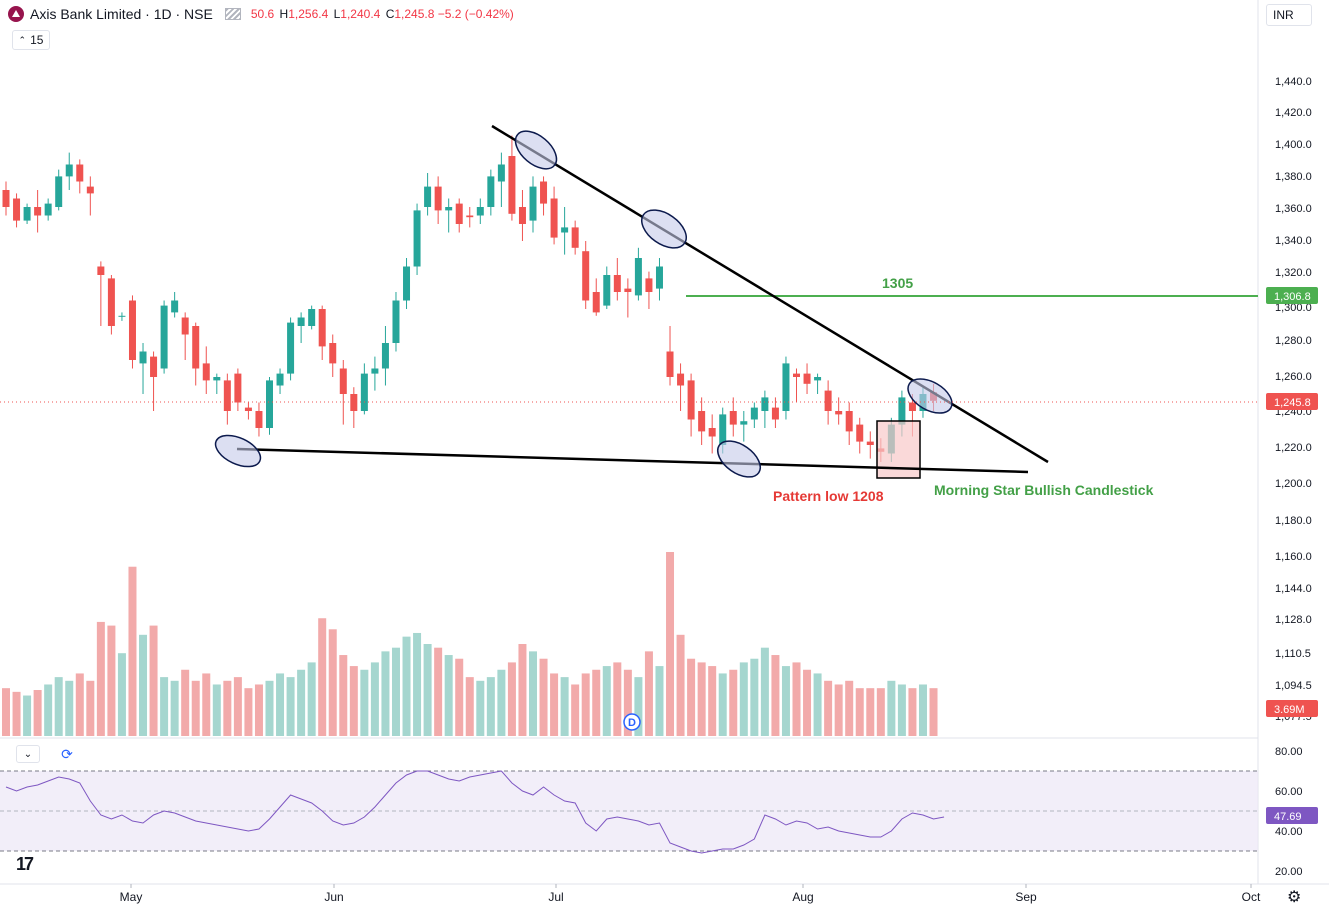  What do you see at coordinates (121, 14) in the screenshot?
I see `symbol-title: Axis Bank Limited · 1D · NSE` at bounding box center [121, 14].